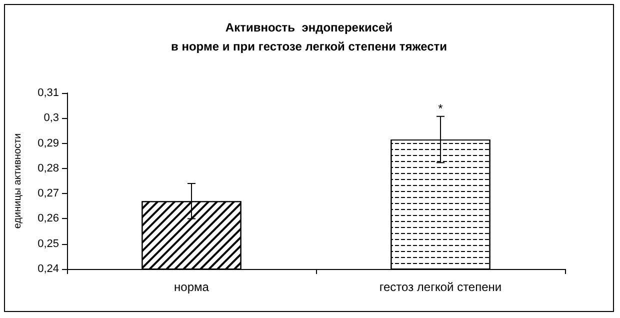 The width and height of the screenshot is (620, 318). What do you see at coordinates (51, 118) in the screenshot?
I see `y-tick-label: 0,3` at bounding box center [51, 118].